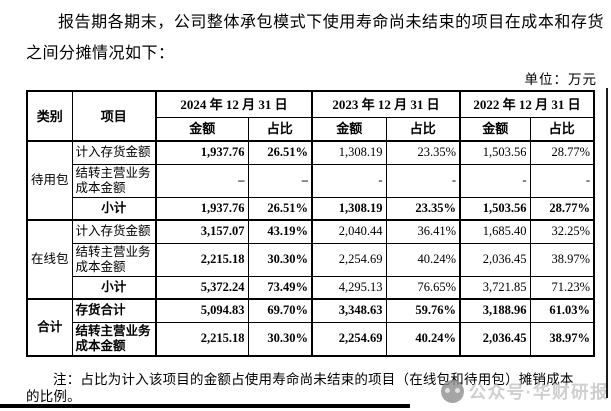 This screenshot has width=611, height=411. I want to click on col-header-category: 类别, so click(49, 116).